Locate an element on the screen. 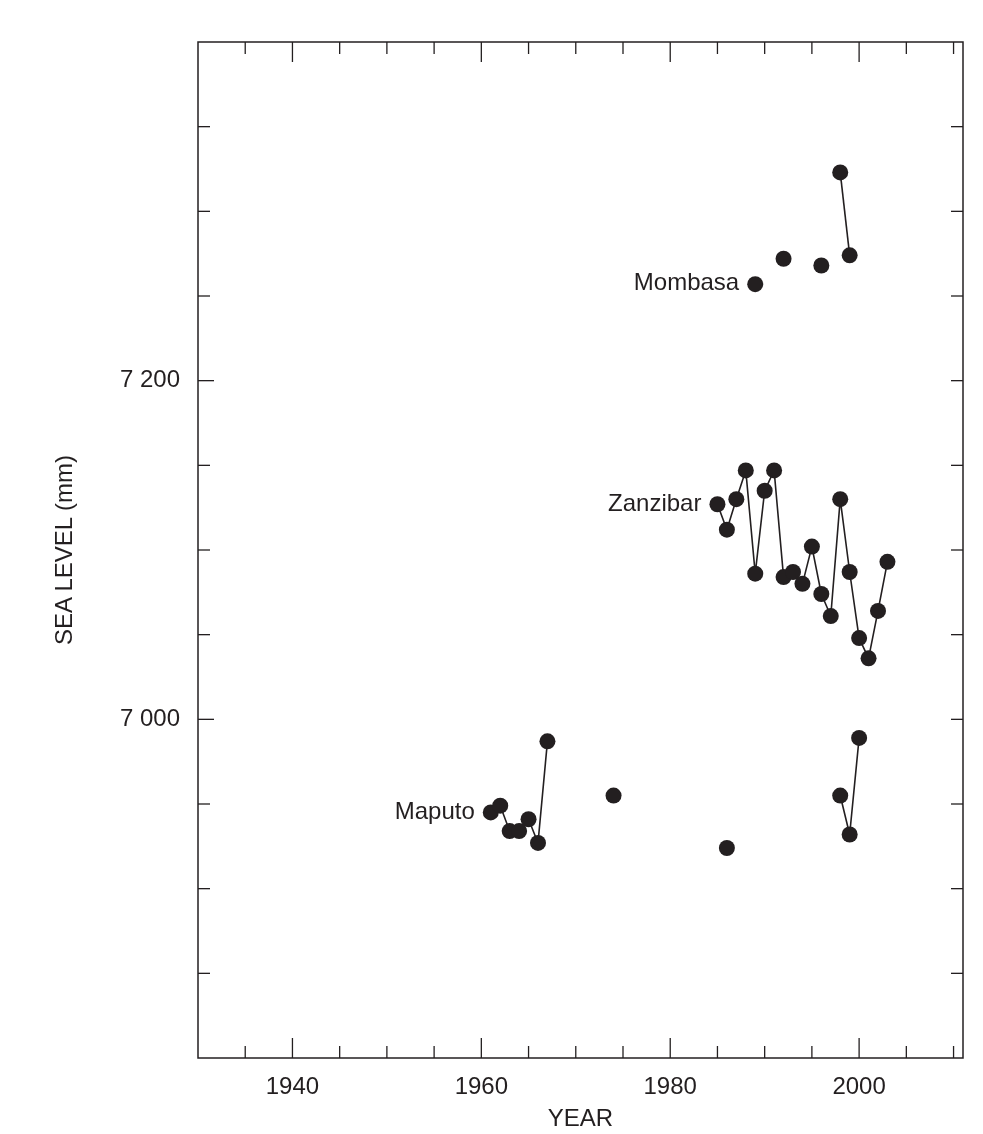 This screenshot has height=1134, width=983. x-tick-label: 1980 is located at coordinates (670, 1085).